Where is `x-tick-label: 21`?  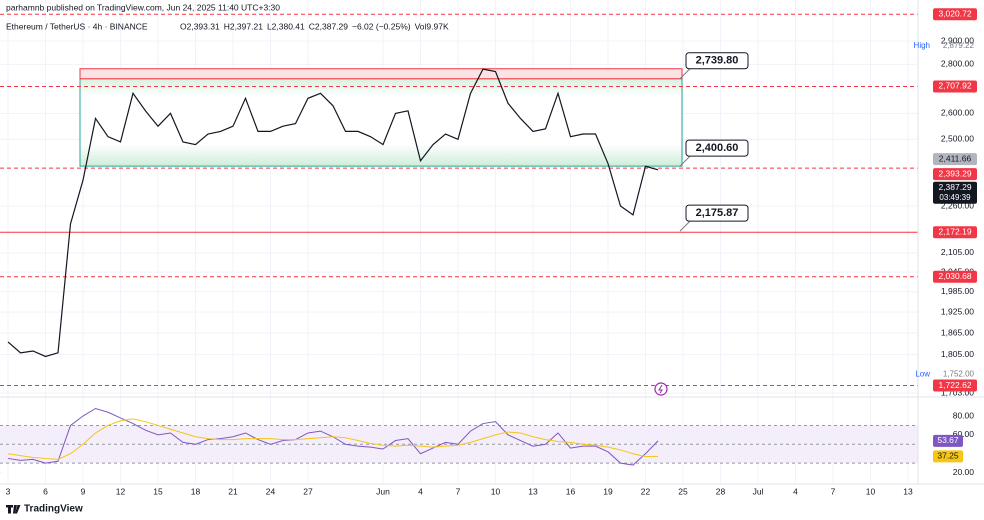
x-tick-label: 21 is located at coordinates (233, 491).